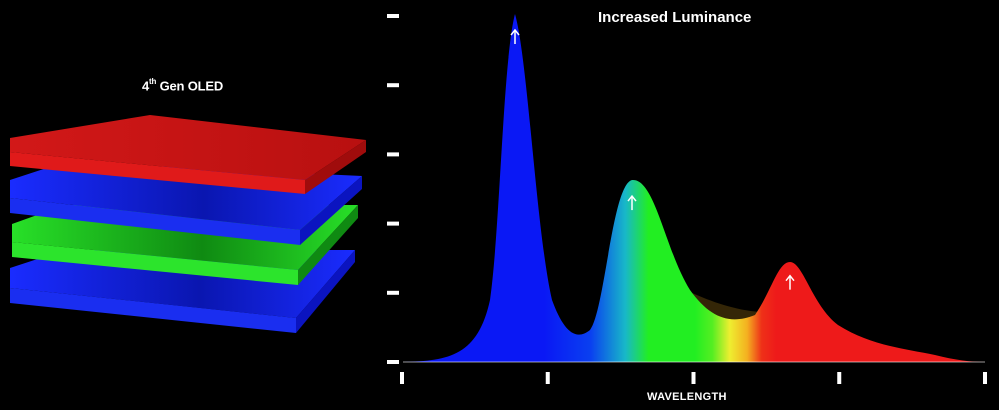 The height and width of the screenshot is (410, 999). I want to click on stack-label-number: 4, so click(146, 86).